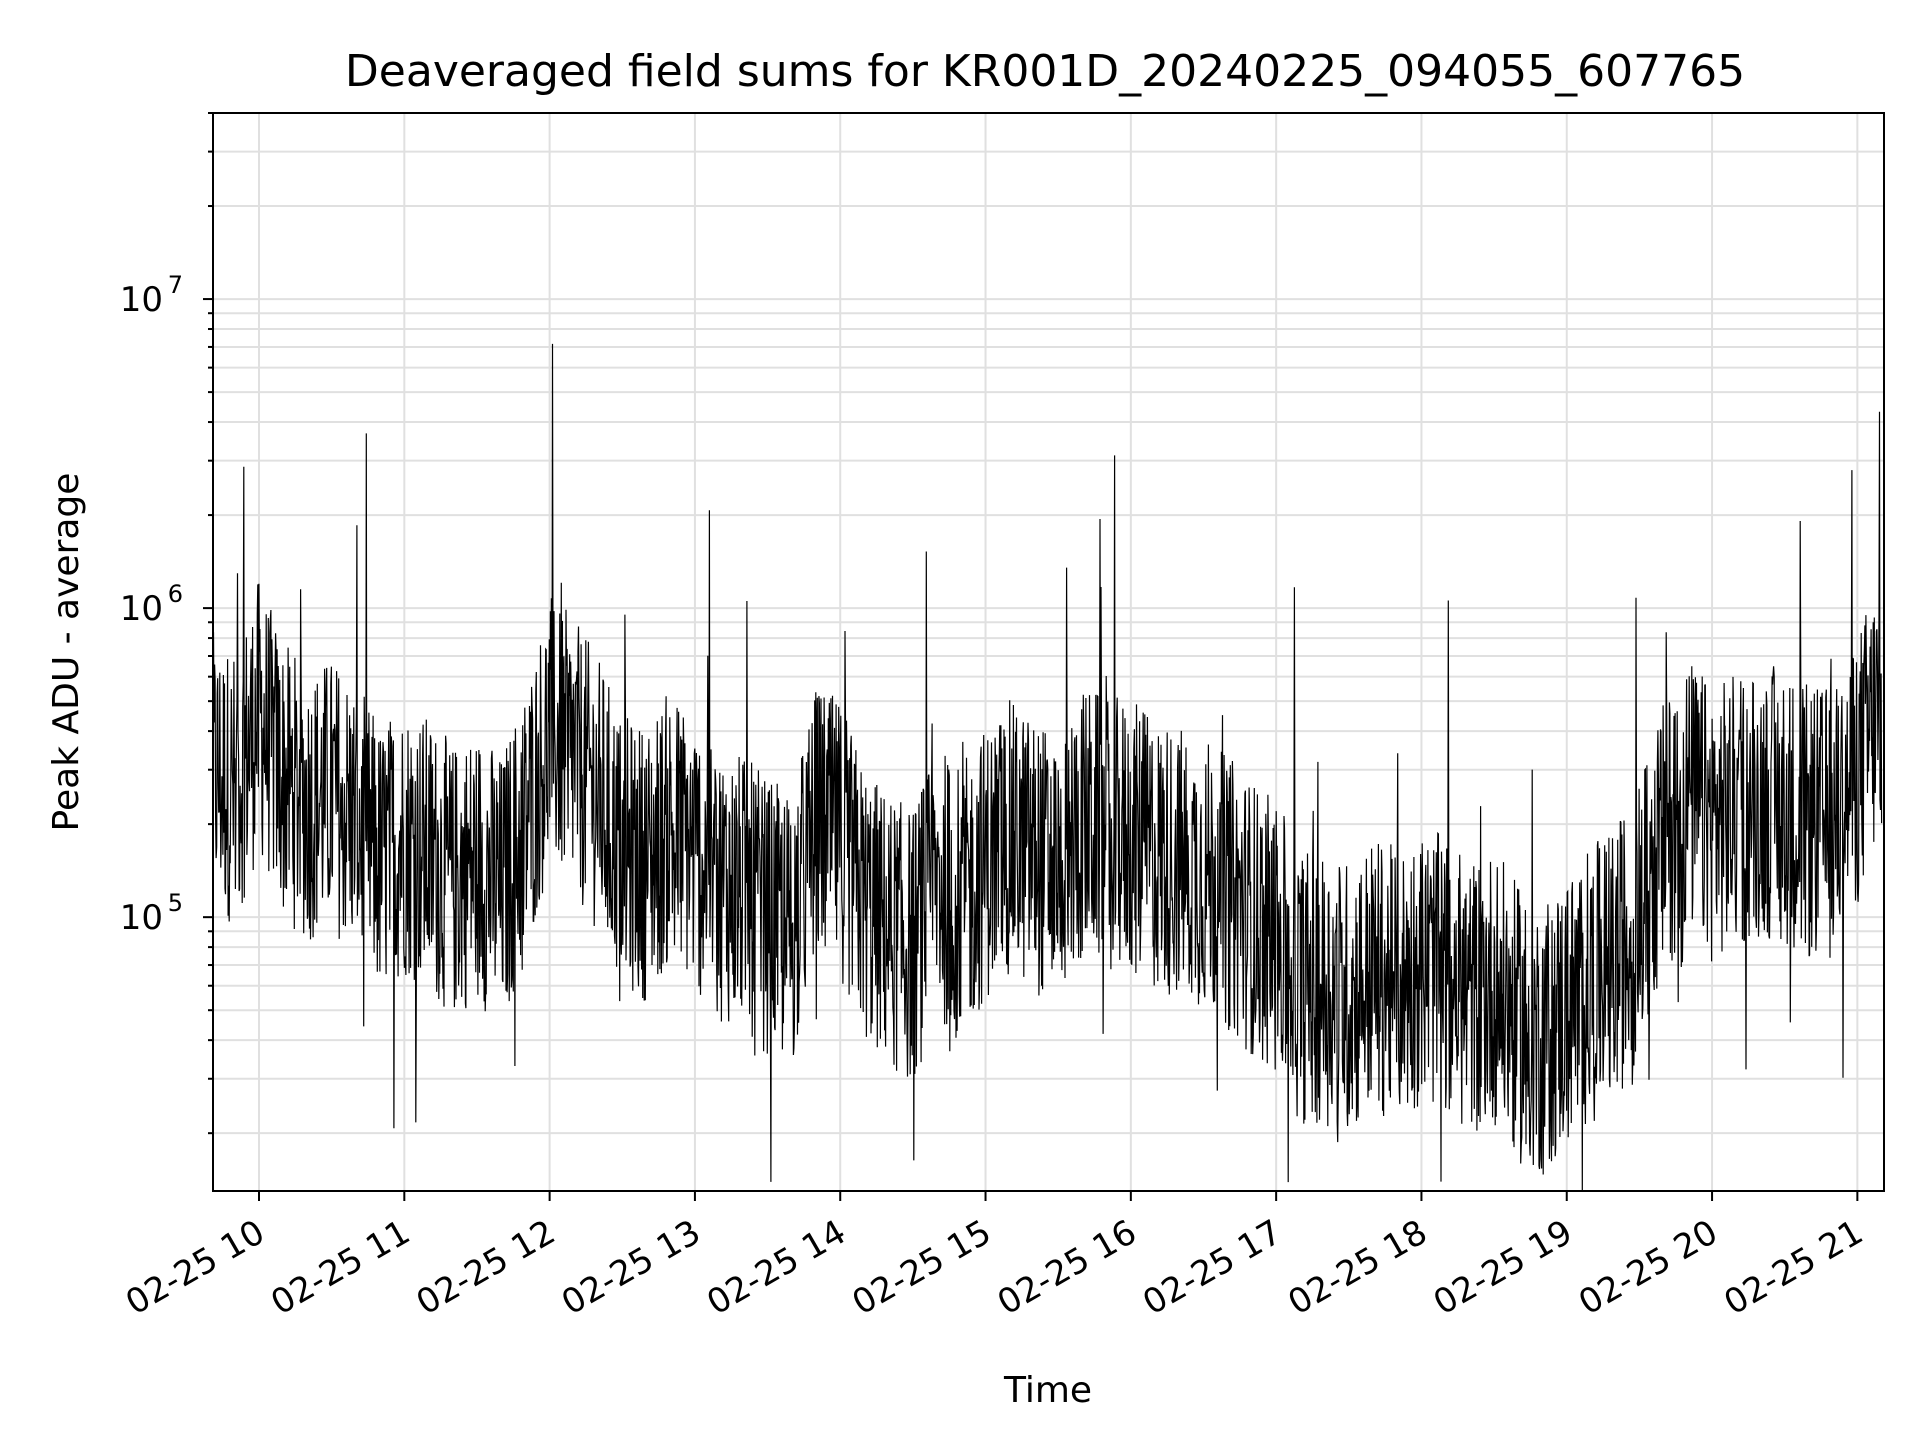 This screenshot has height=1440, width=1920. What do you see at coordinates (175, 594) in the screenshot?
I see `y-tick-exponent: 6` at bounding box center [175, 594].